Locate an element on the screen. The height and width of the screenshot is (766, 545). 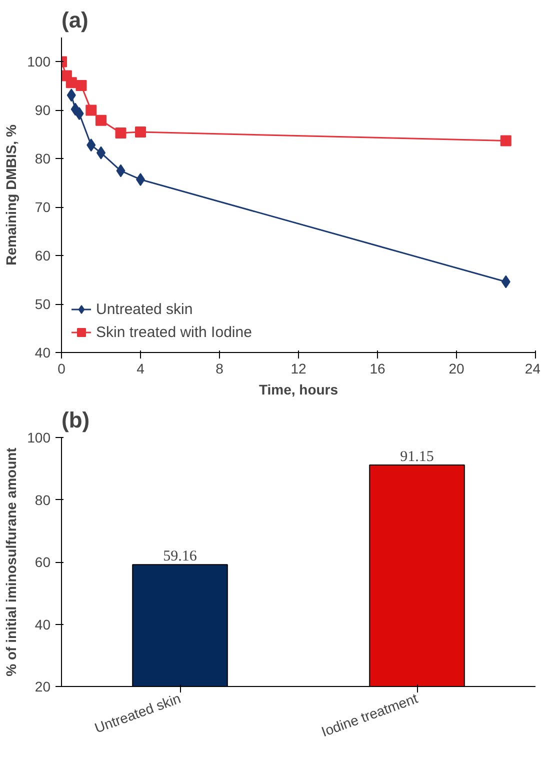
y-tick-label: 50 is located at coordinates (42, 304).